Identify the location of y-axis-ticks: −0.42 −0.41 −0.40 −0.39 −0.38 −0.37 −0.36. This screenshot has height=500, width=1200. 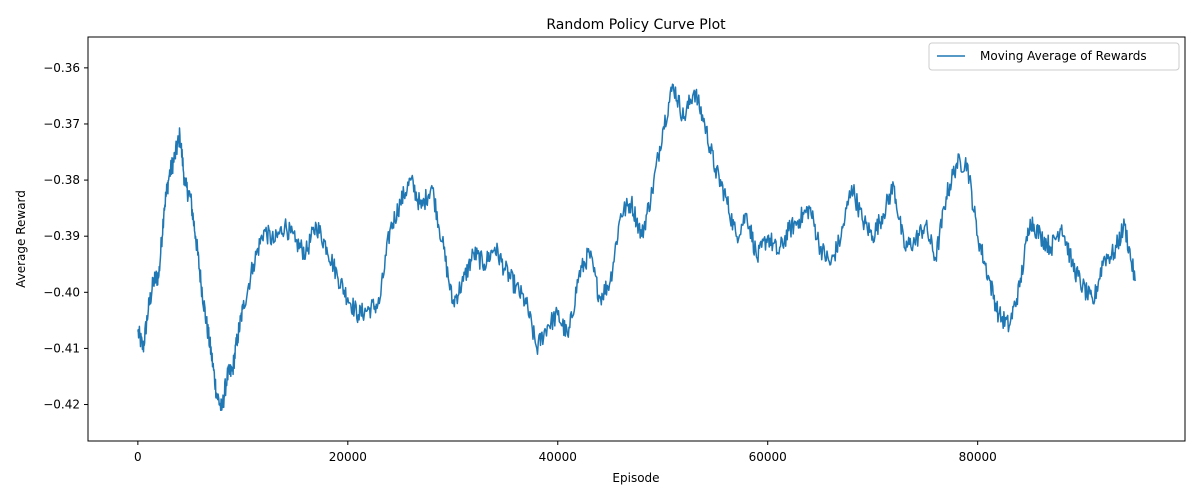
(65, 236).